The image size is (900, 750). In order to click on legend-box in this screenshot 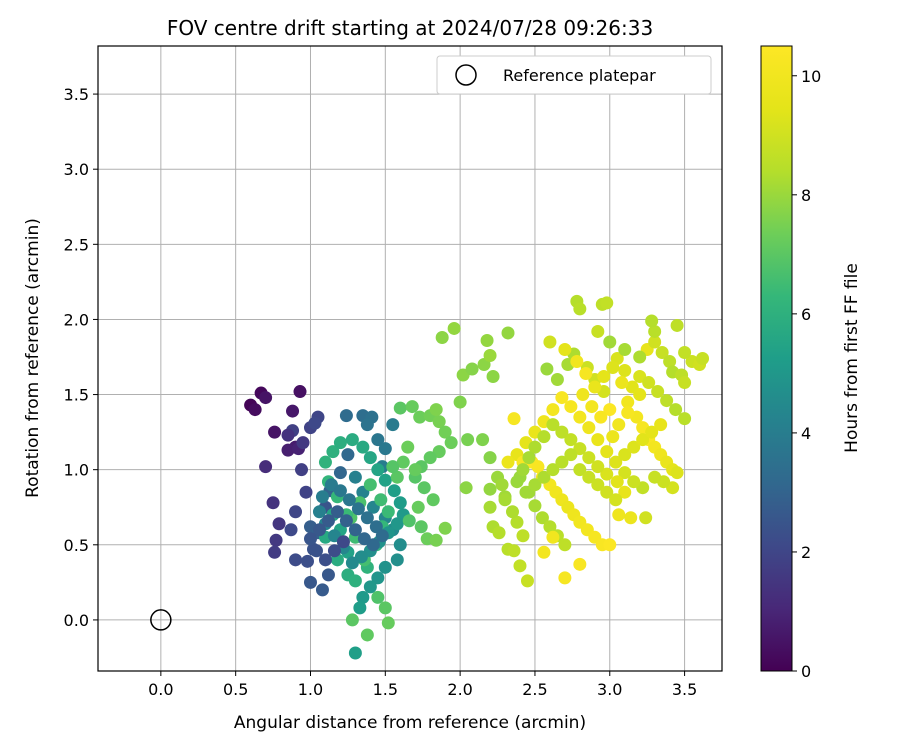, I will do `click(574, 75)`.